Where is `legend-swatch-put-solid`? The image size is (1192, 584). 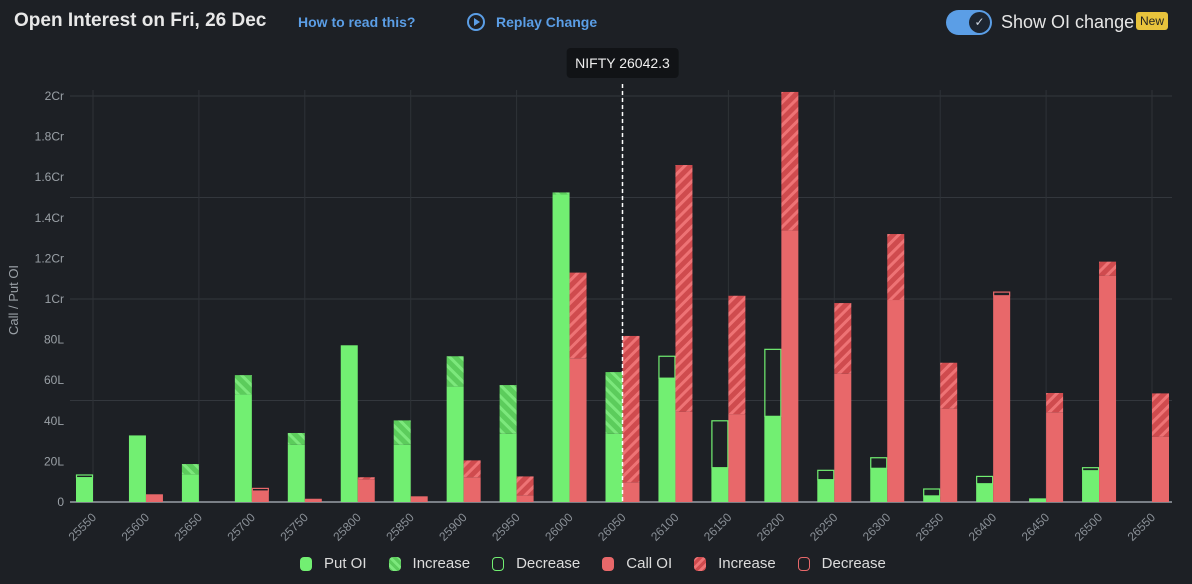
legend-swatch-put-solid is located at coordinates (306, 563).